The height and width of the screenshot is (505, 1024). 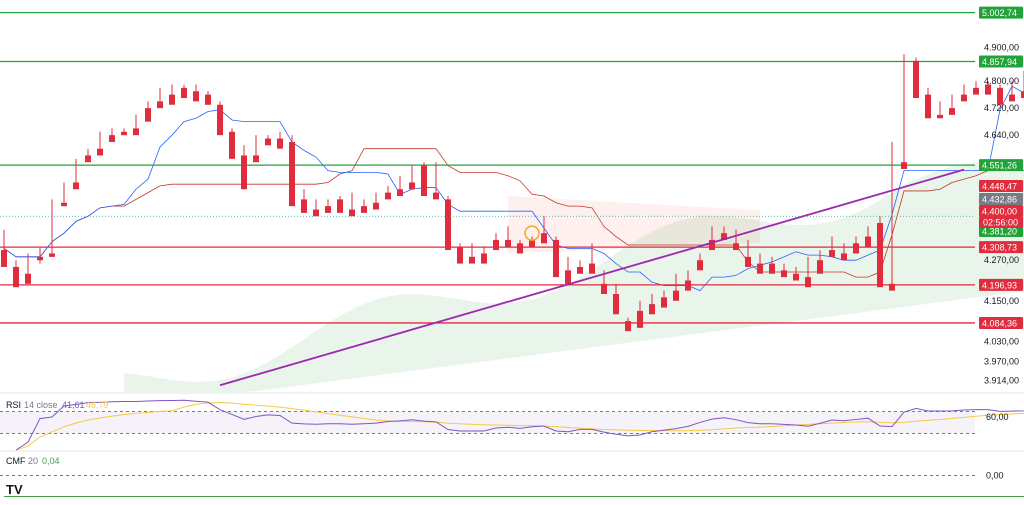 What do you see at coordinates (1001, 301) in the screenshot?
I see `price-axis-tick: 4.150,00` at bounding box center [1001, 301].